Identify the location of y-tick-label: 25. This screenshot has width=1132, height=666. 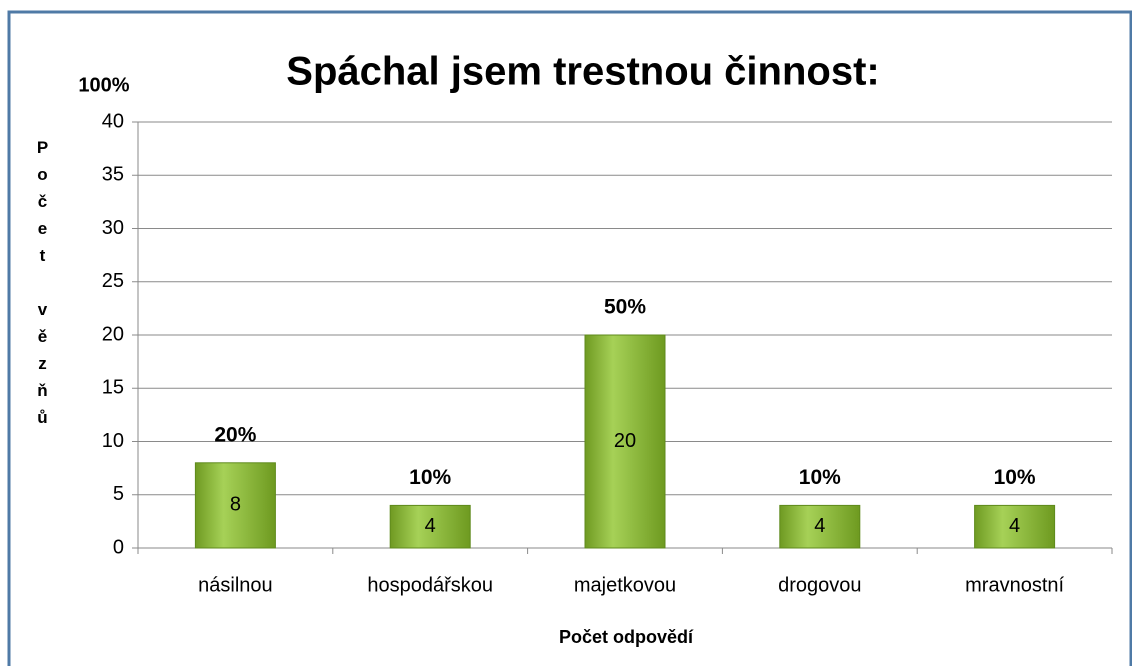
(113, 281).